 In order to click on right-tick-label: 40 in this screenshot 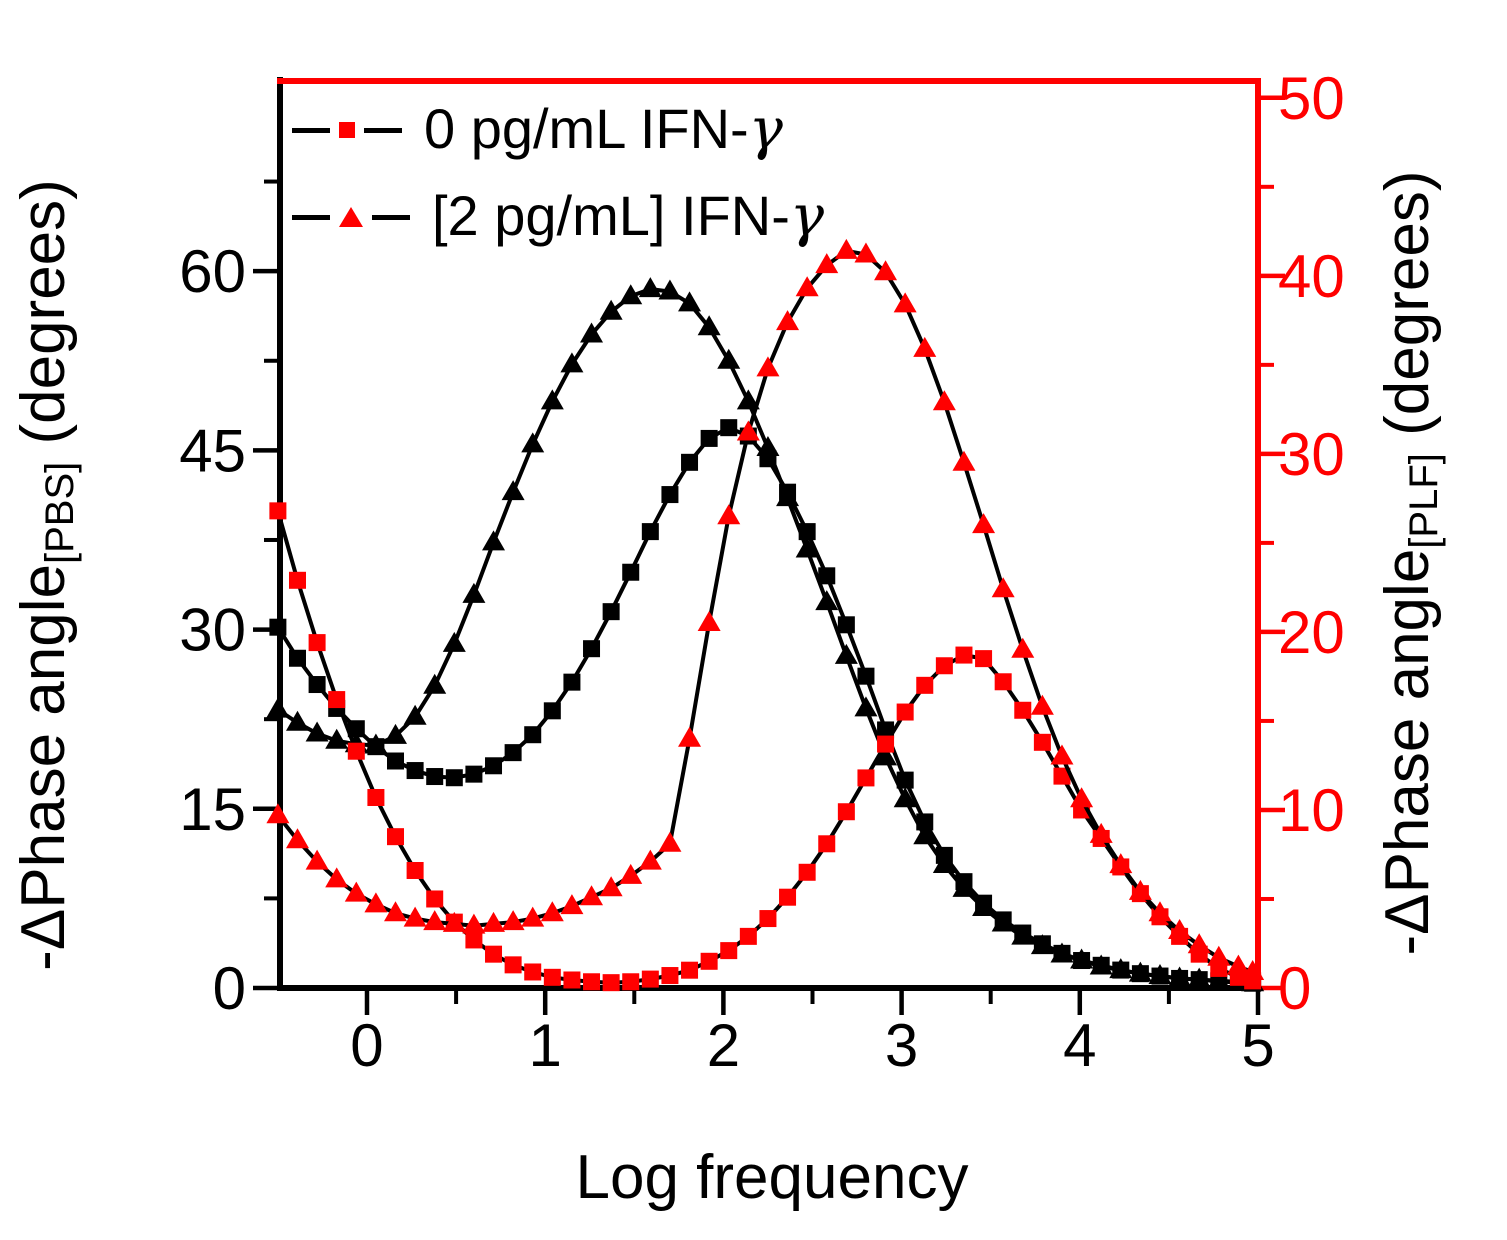, I will do `click(1311, 276)`.